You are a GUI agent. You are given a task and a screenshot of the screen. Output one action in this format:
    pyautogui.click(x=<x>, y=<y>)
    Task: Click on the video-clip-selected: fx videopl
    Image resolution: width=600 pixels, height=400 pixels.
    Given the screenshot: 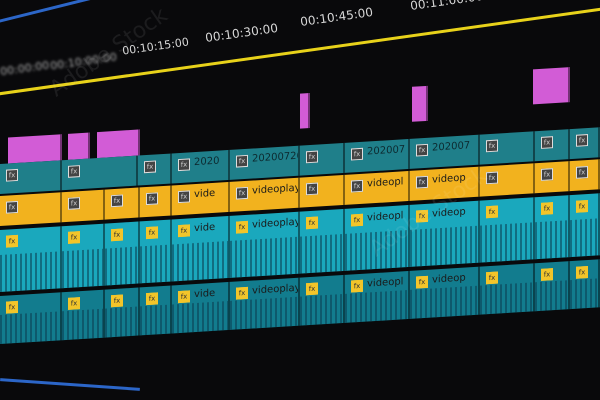 What is the action you would take?
    pyautogui.click(x=377, y=187)
    